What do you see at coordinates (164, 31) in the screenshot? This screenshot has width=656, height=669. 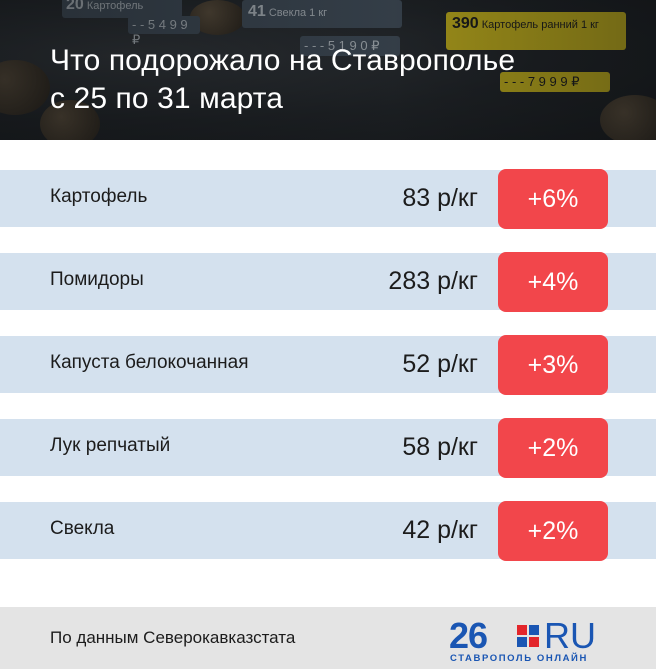 I see `price-tag-1-price: - - 5 4 9 9 ₽` at bounding box center [164, 31].